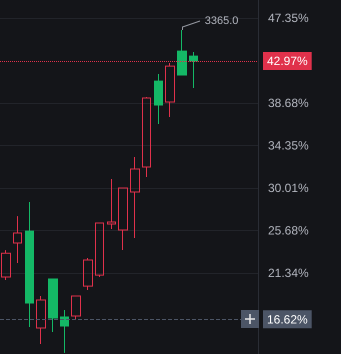 This screenshot has width=341, height=354. What do you see at coordinates (289, 145) in the screenshot?
I see `y-tick-label: 34.35%` at bounding box center [289, 145].